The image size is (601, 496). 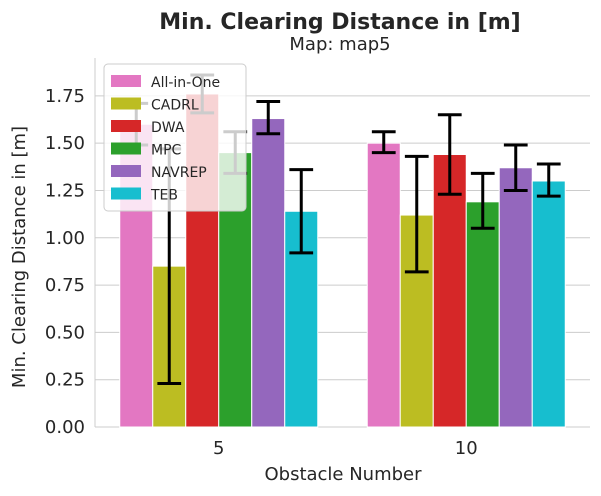 I want to click on legend-label: All-in-One, so click(x=185, y=83).